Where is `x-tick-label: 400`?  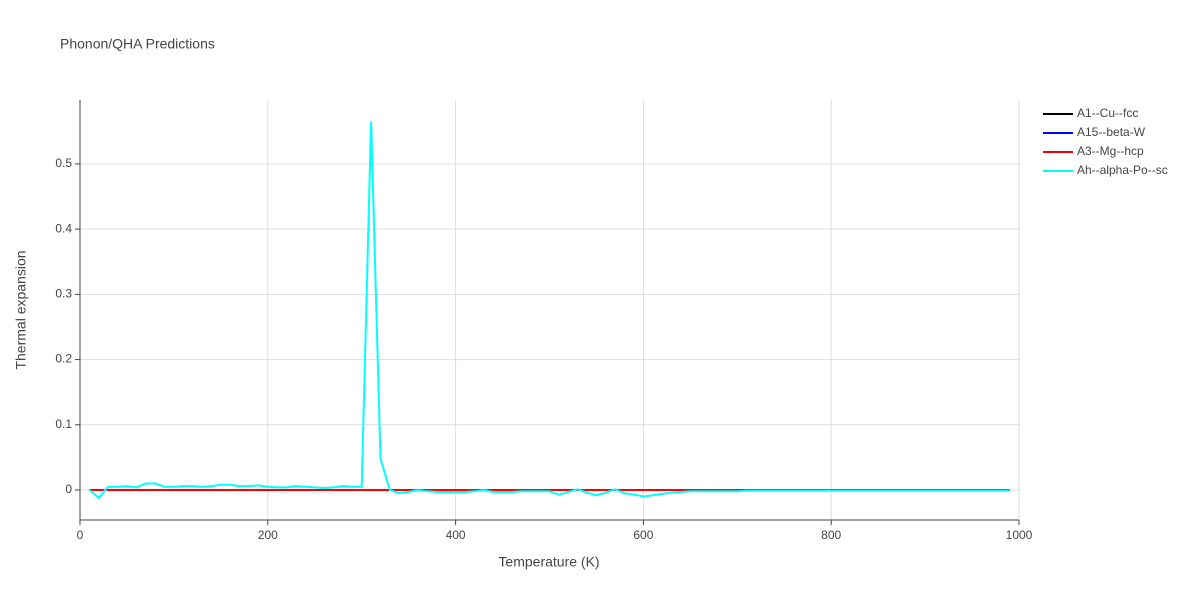
x-tick-label: 400 is located at coordinates (456, 535).